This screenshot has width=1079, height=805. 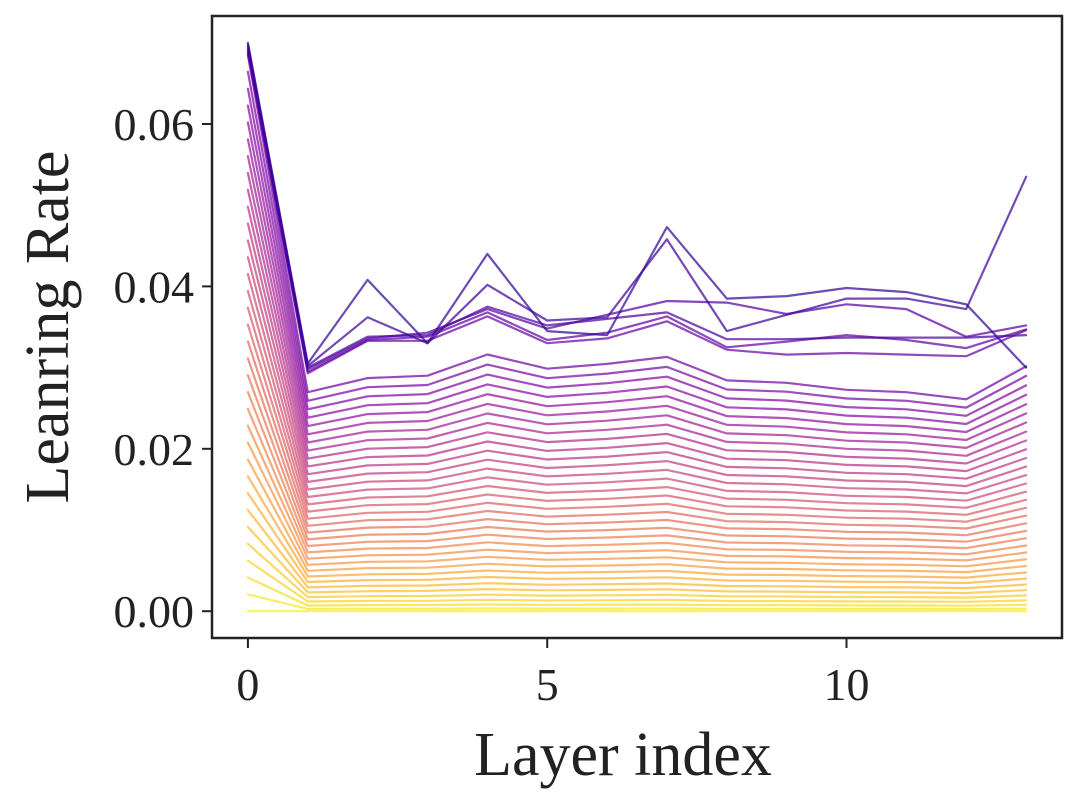 I want to click on y-tick-label: 0.04, so click(x=154, y=286).